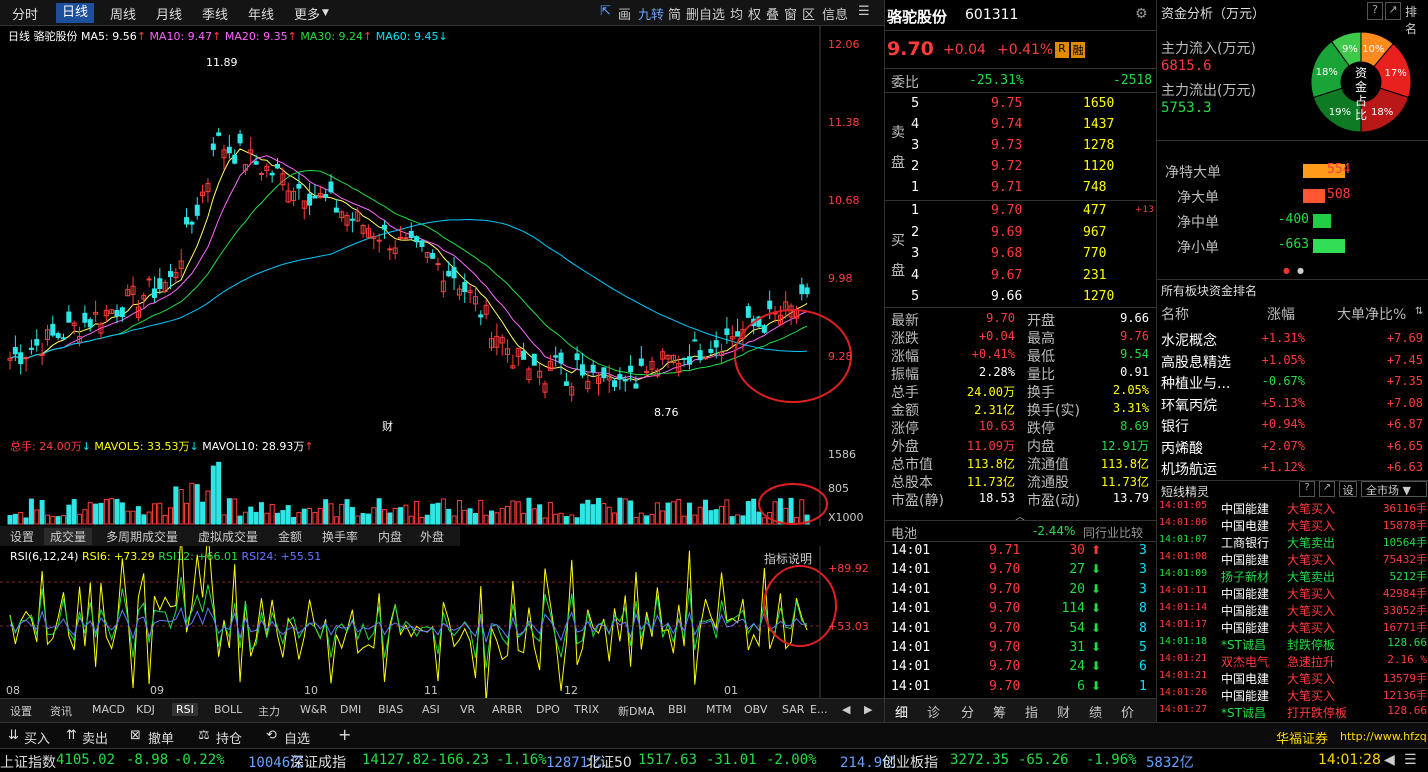 This screenshot has width=1428, height=772. Describe the element at coordinates (37, 739) in the screenshot. I see `buy-button: 买入` at that location.